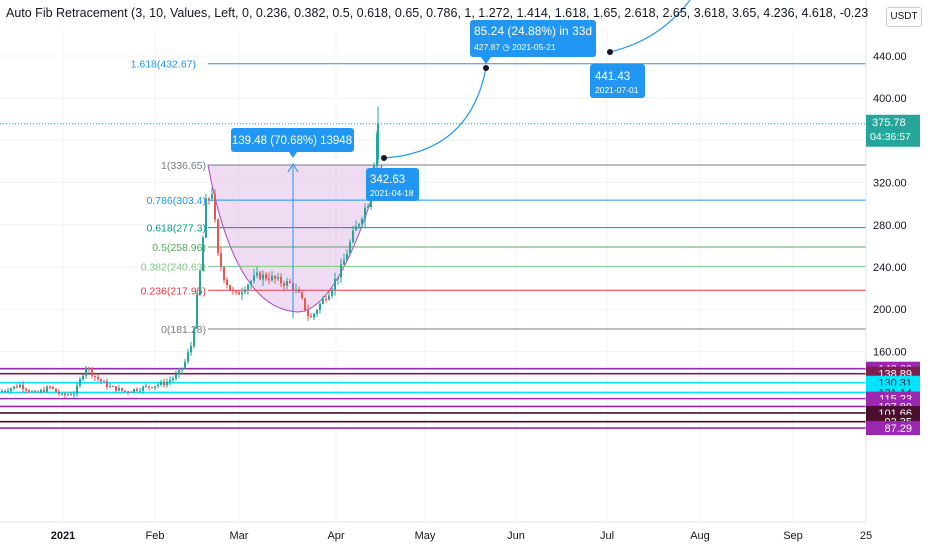 The height and width of the screenshot is (550, 932). I want to click on current-price-value: 375.78, so click(889, 123).